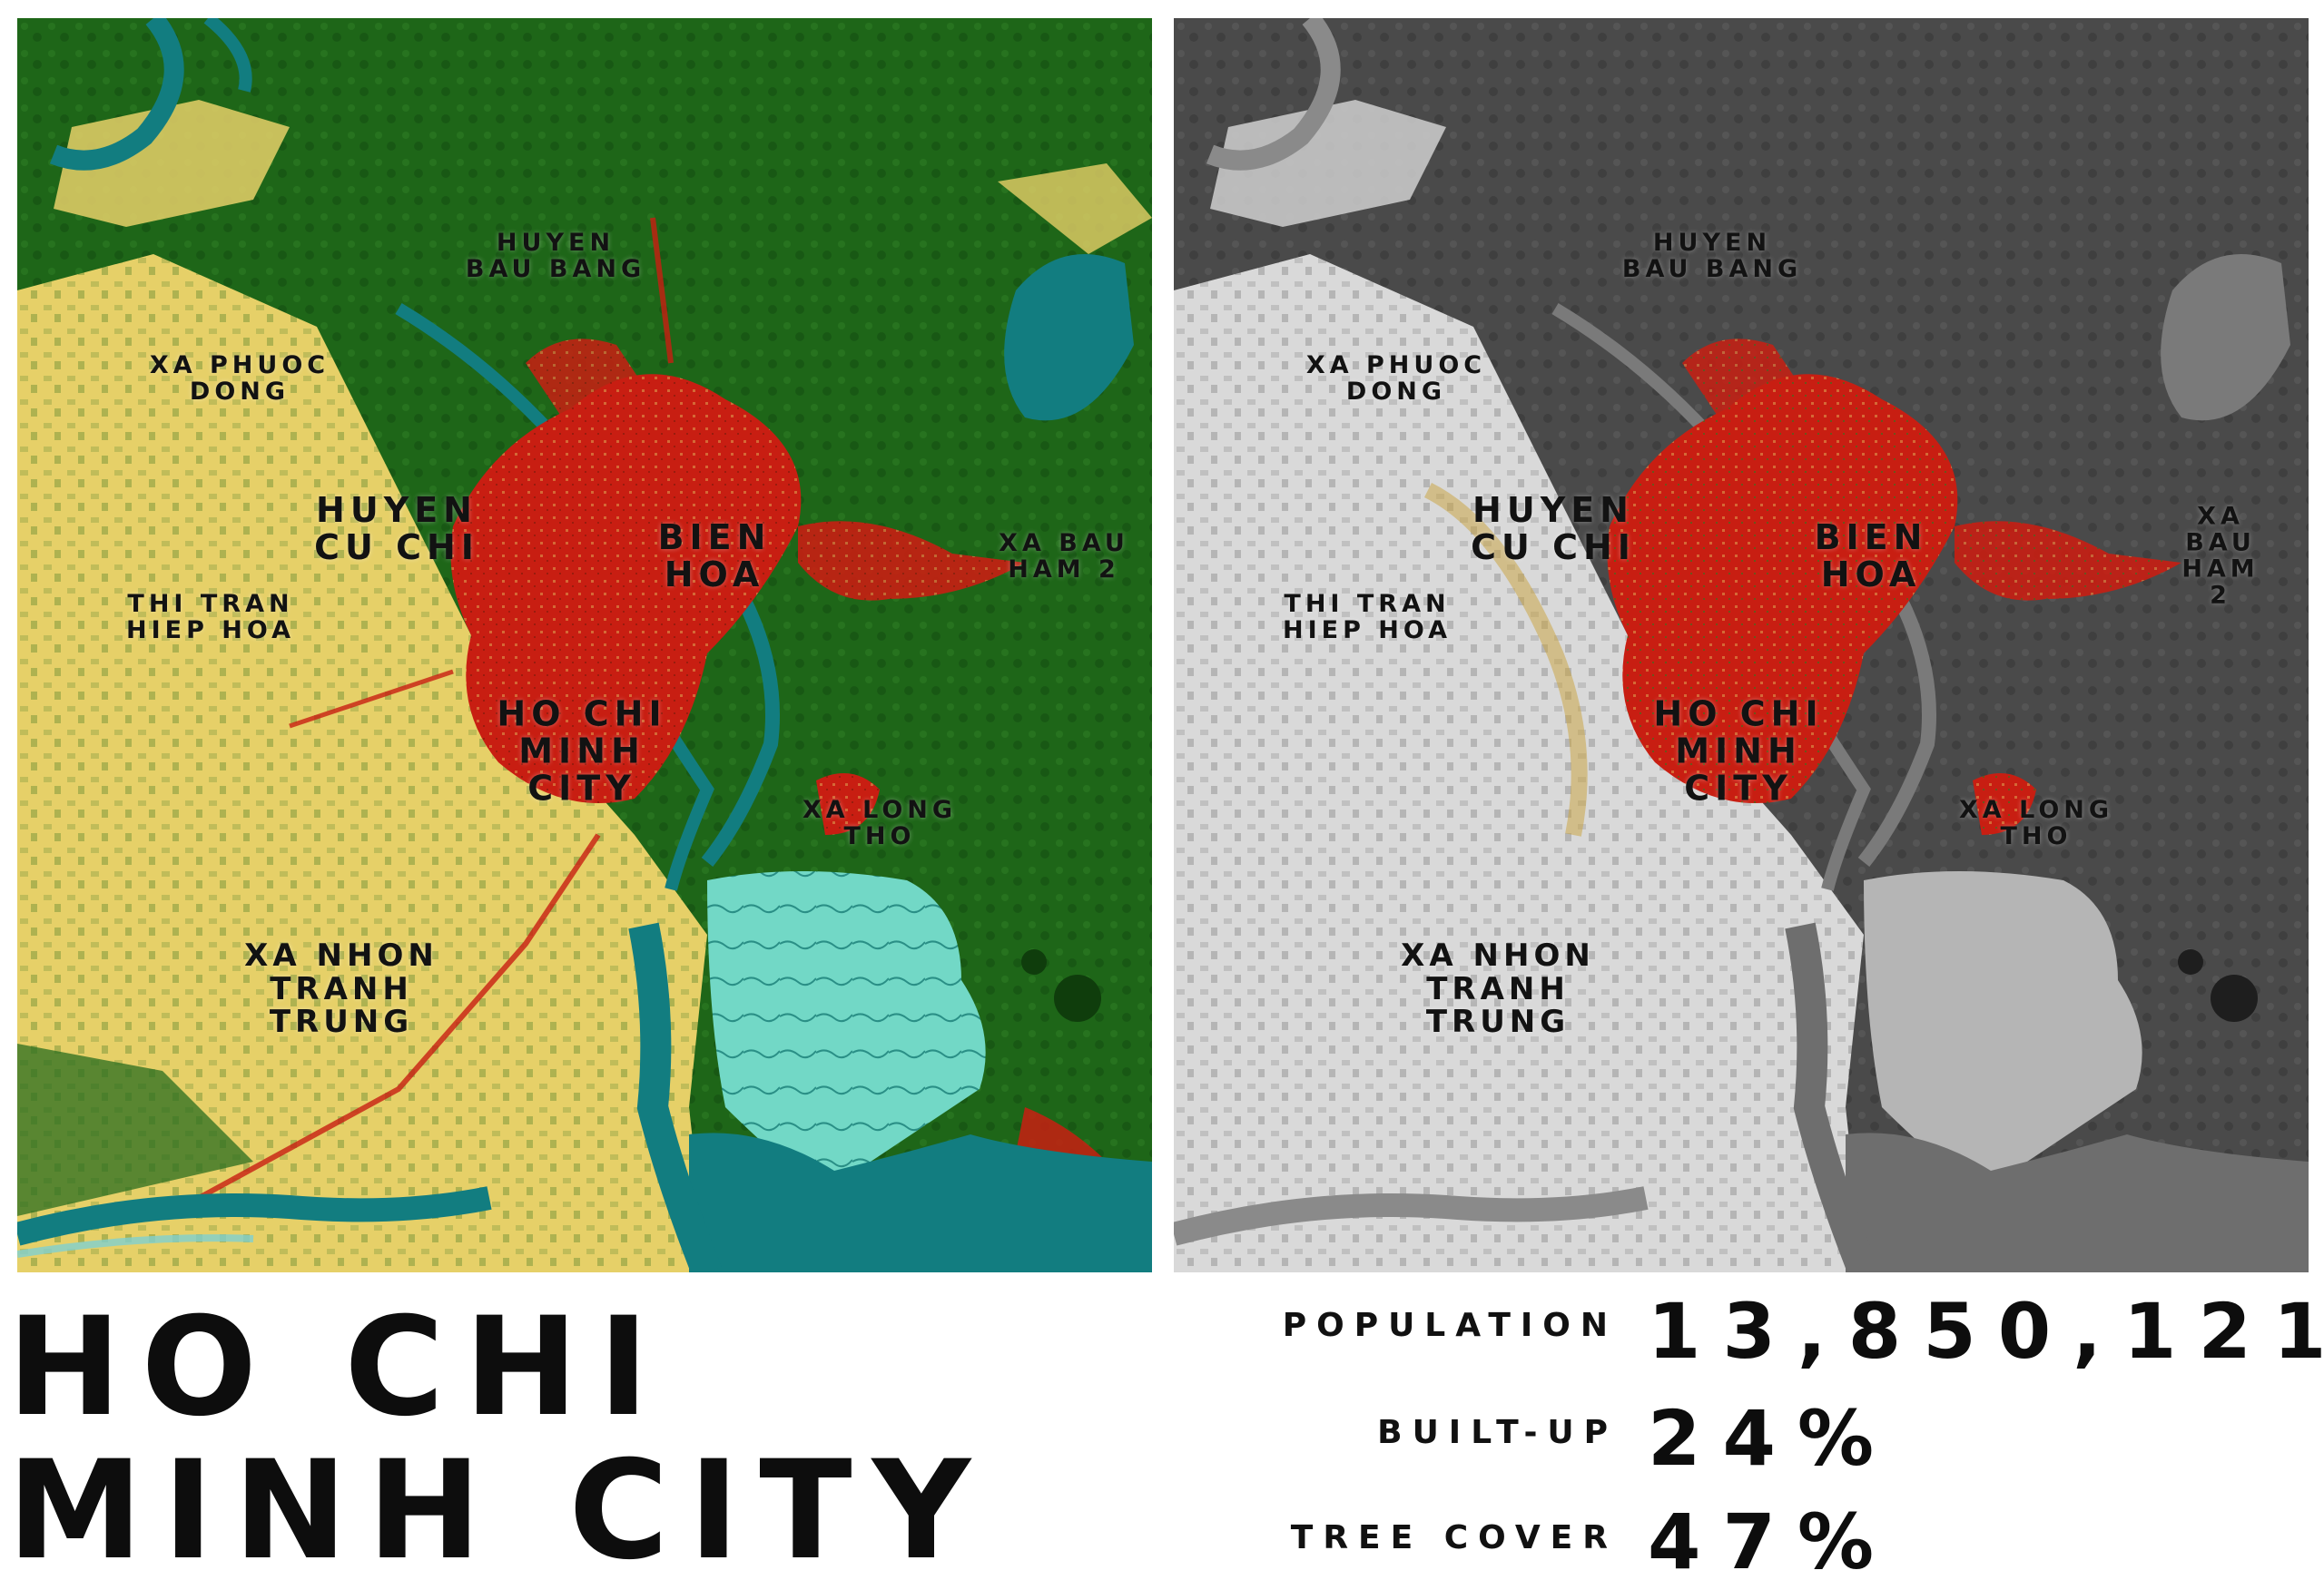 The height and width of the screenshot is (1590, 2324). Describe the element at coordinates (1064, 556) in the screenshot. I see `place-label-xa-bau-ham-2-color: XA BAU HAM 2` at that location.